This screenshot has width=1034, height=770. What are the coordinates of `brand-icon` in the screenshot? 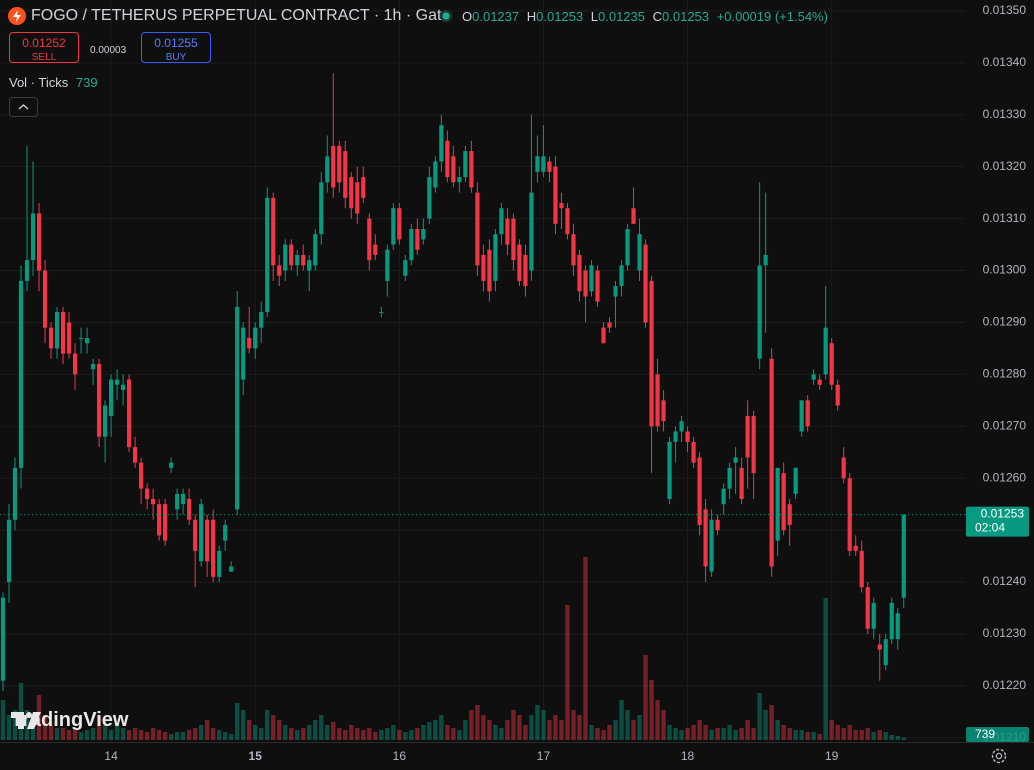 It's located at (26, 720).